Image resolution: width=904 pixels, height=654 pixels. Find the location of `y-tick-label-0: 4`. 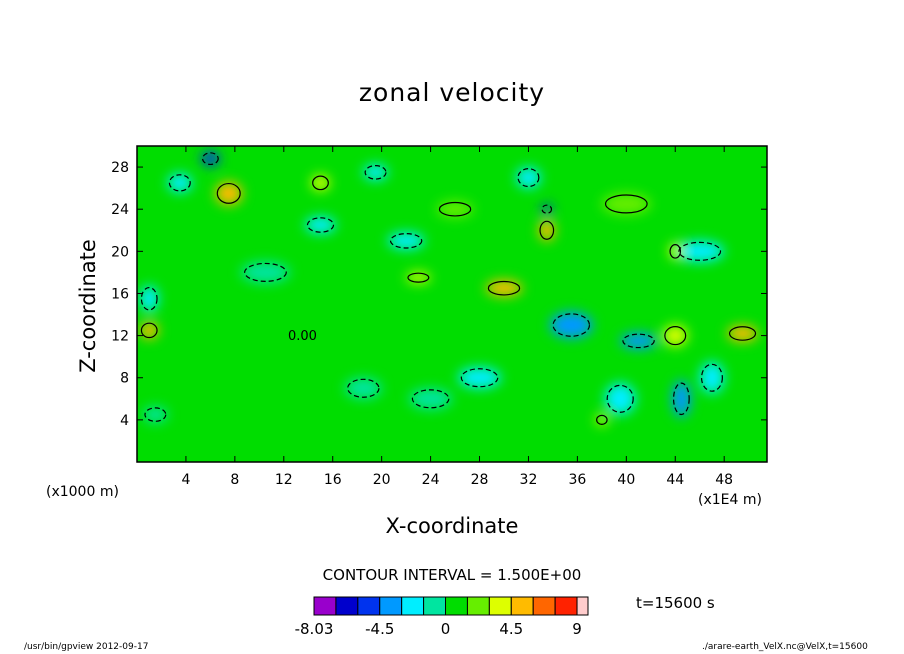

y-tick-label-0: 4 is located at coordinates (124, 421).